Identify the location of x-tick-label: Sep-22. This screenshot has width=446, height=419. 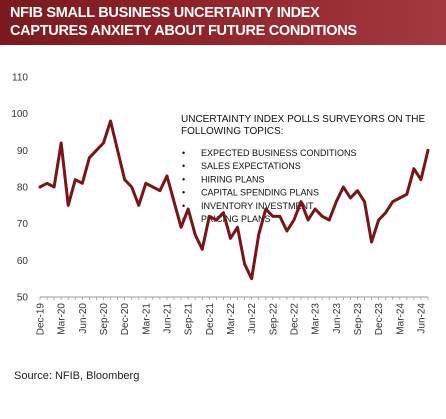
(273, 319).